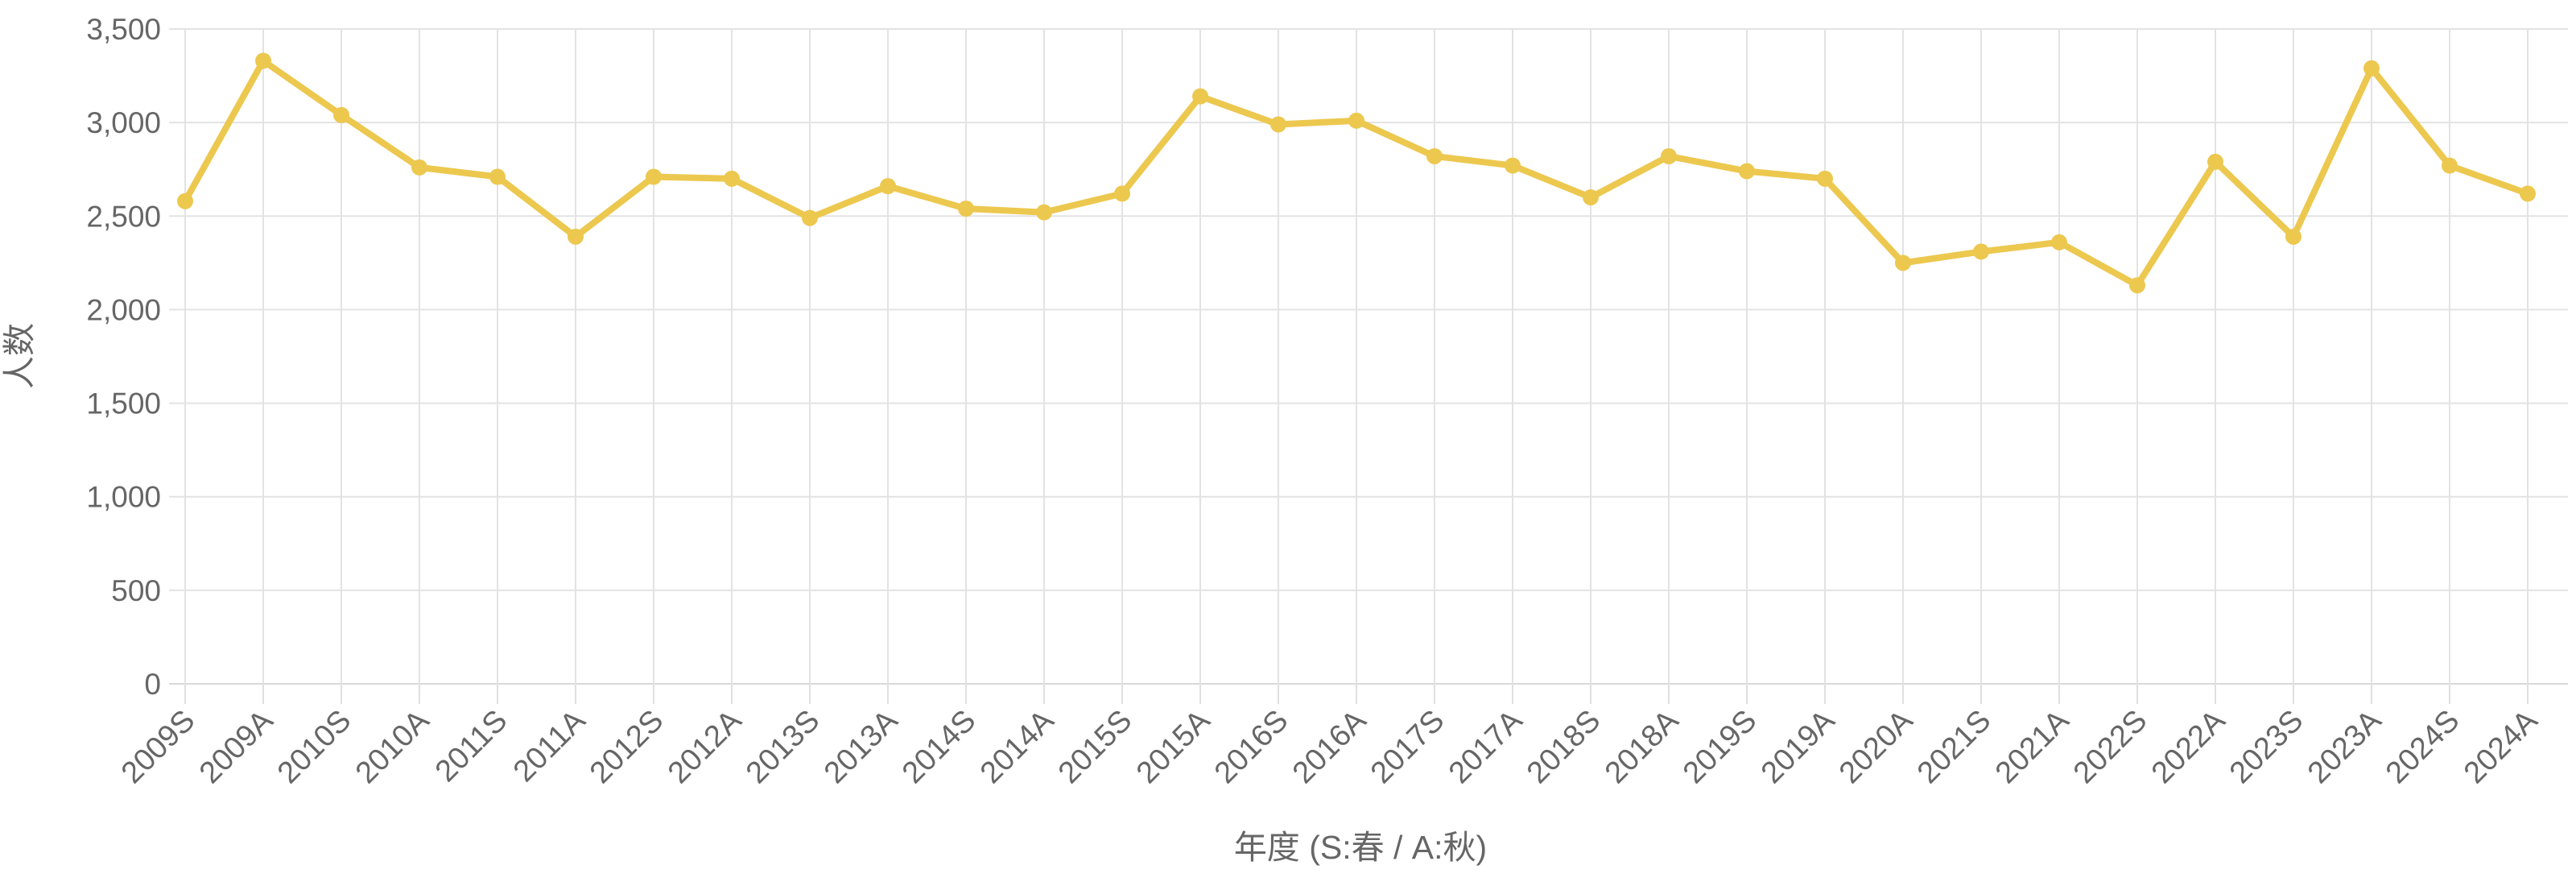 The height and width of the screenshot is (886, 2576). I want to click on data-point-2017A, so click(1513, 165).